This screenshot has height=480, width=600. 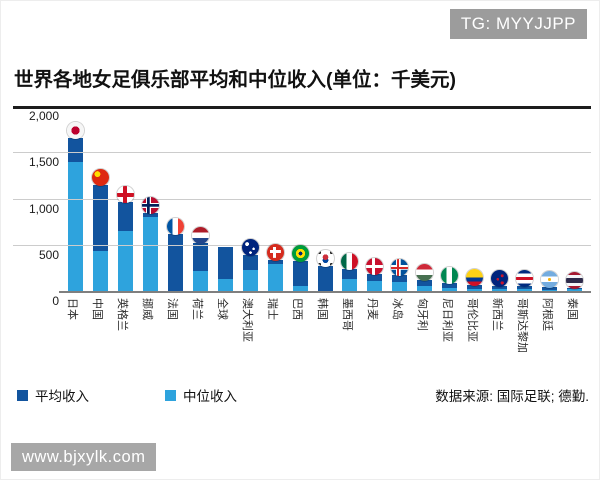 What do you see at coordinates (512, 396) in the screenshot?
I see `data-source-note: 数据来源: 国际足联; 德勤.` at bounding box center [512, 396].